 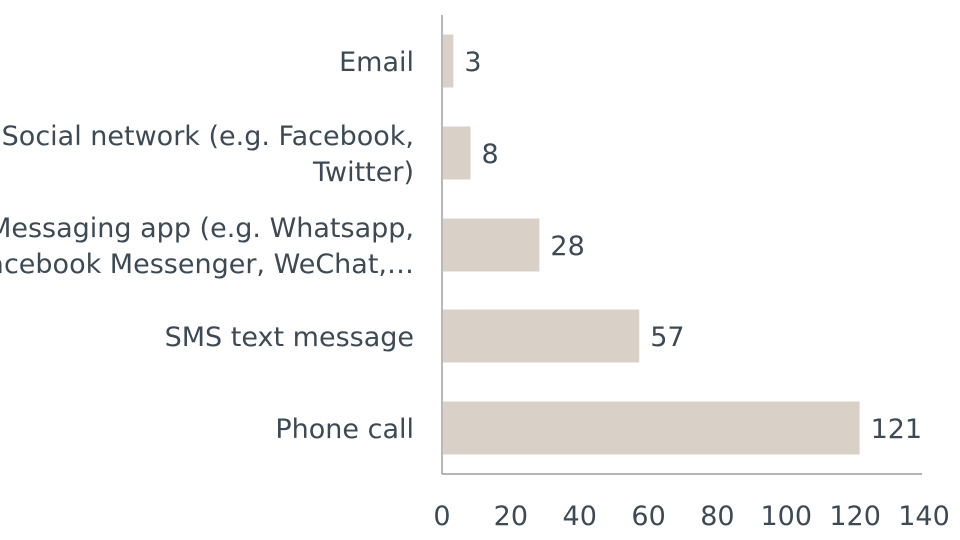 I want to click on x-tick-label-2: 40, so click(x=580, y=516).